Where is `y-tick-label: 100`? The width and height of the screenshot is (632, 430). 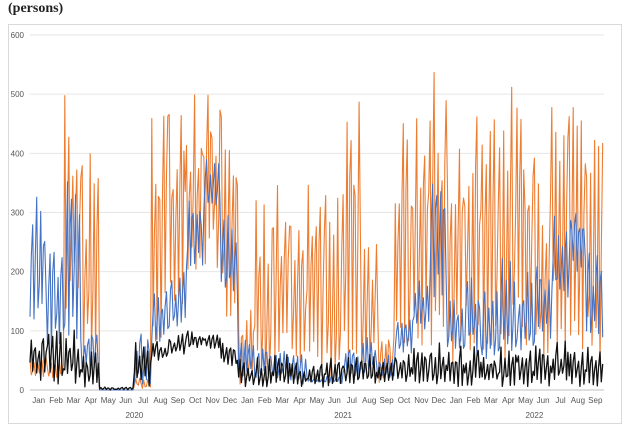 y-tick-label: 100 is located at coordinates (18, 331).